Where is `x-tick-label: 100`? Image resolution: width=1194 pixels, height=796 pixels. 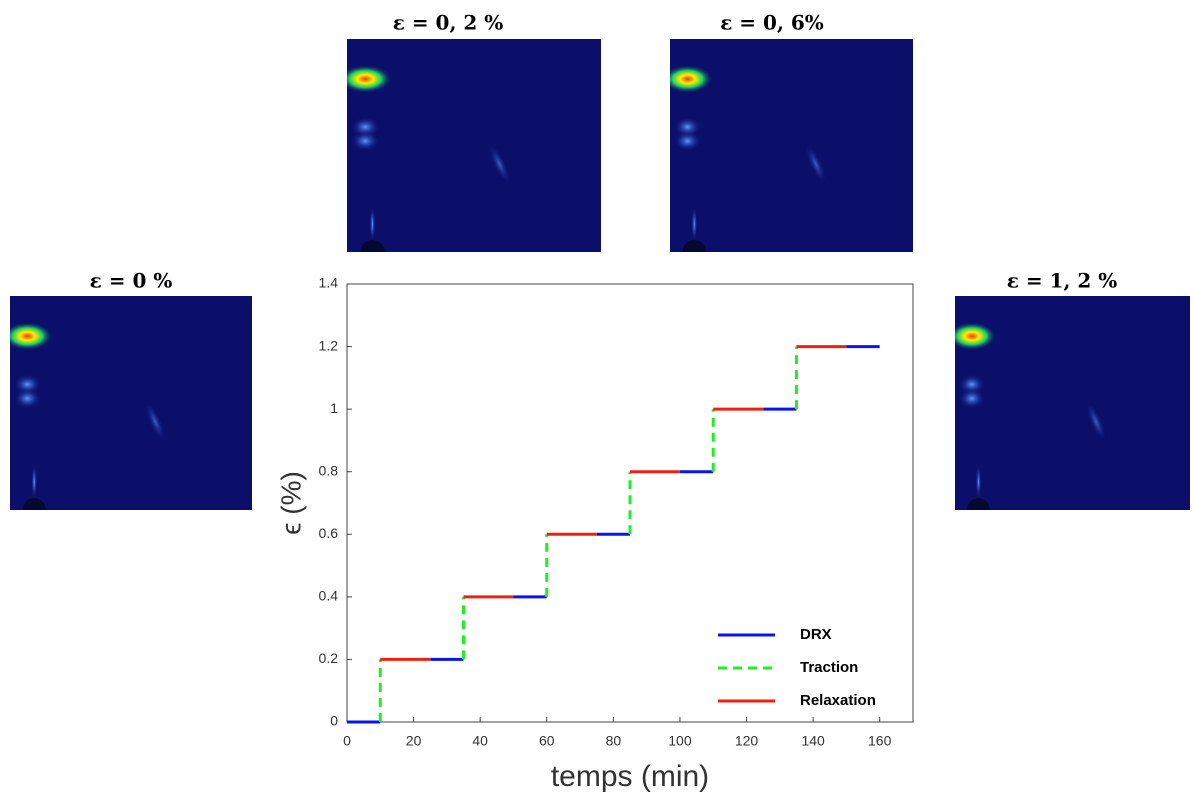
x-tick-label: 100 is located at coordinates (680, 741).